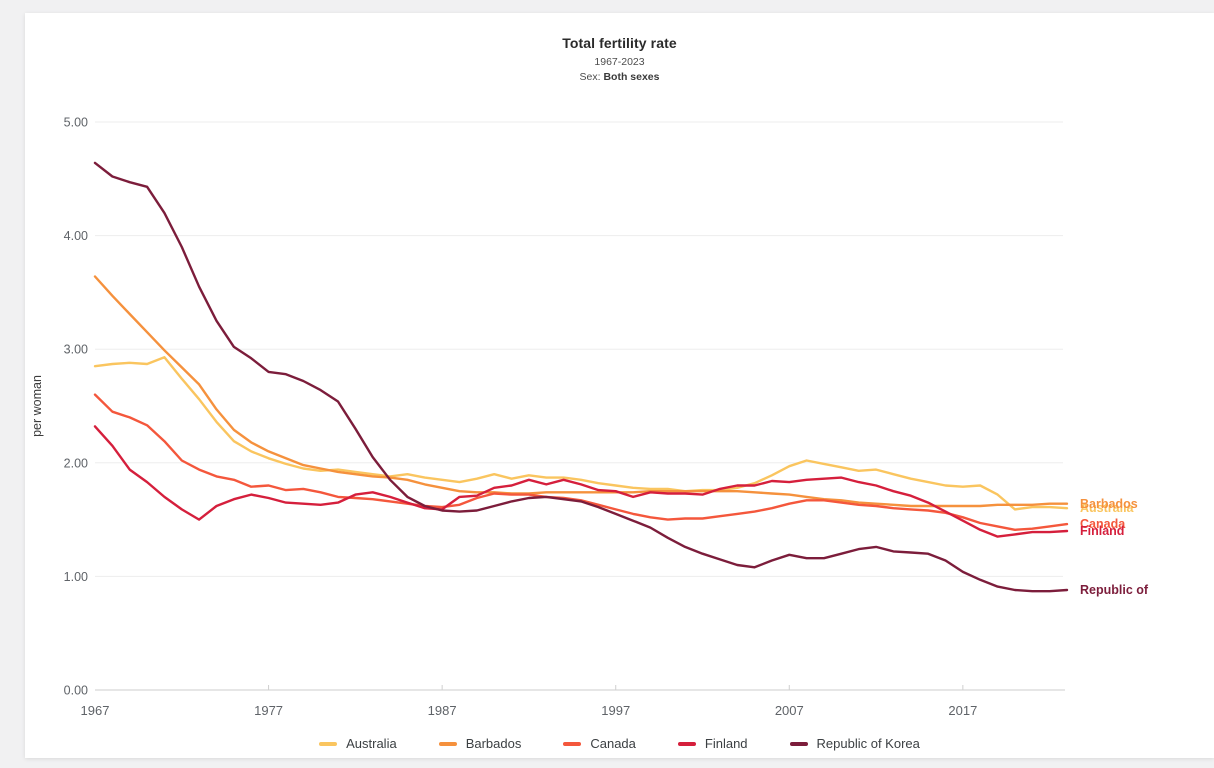 This screenshot has height=768, width=1214. I want to click on legend-label-australia: Australia, so click(371, 743).